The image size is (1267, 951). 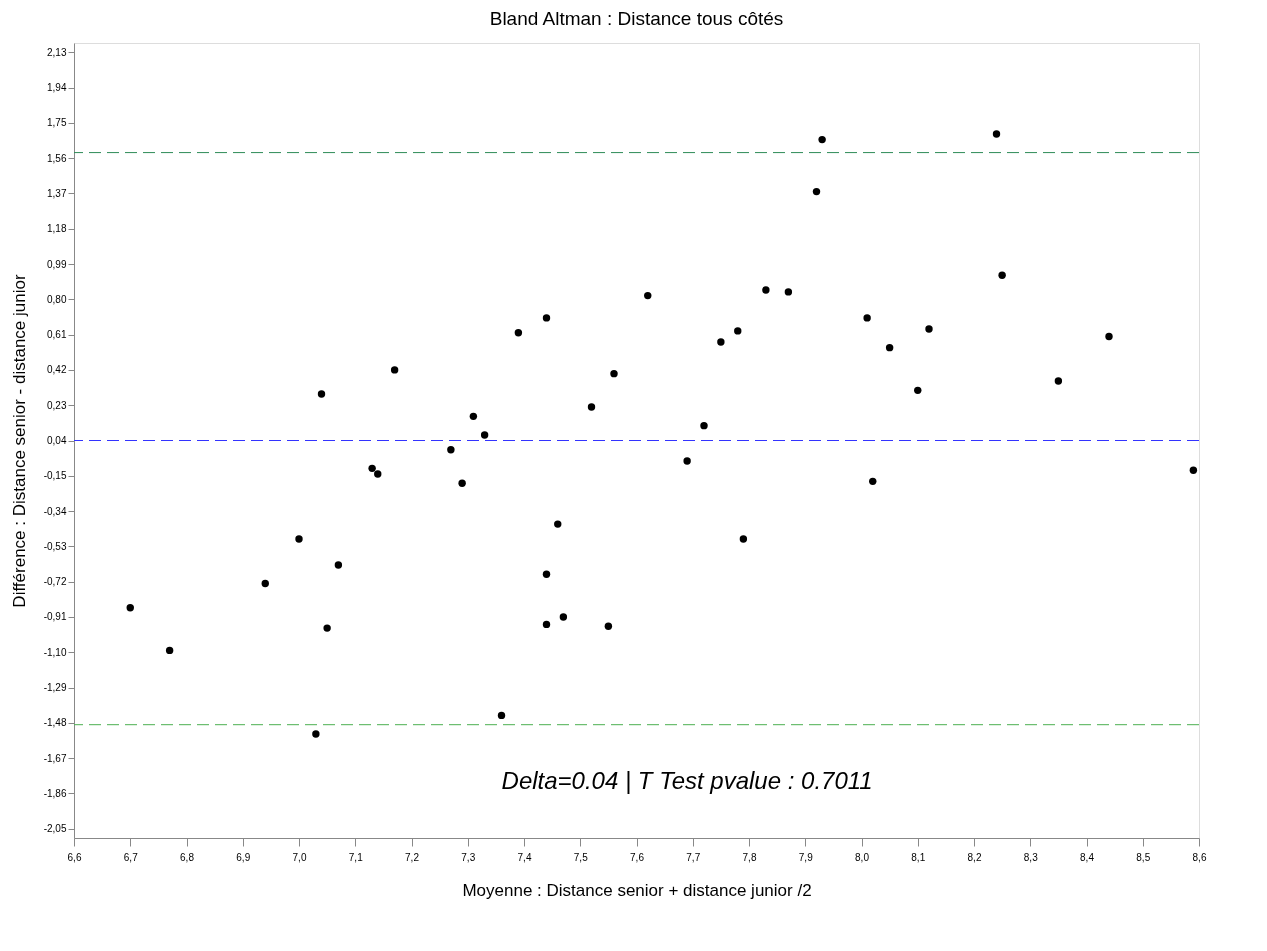 What do you see at coordinates (55, 758) in the screenshot?
I see `y-tick-label: -1,67` at bounding box center [55, 758].